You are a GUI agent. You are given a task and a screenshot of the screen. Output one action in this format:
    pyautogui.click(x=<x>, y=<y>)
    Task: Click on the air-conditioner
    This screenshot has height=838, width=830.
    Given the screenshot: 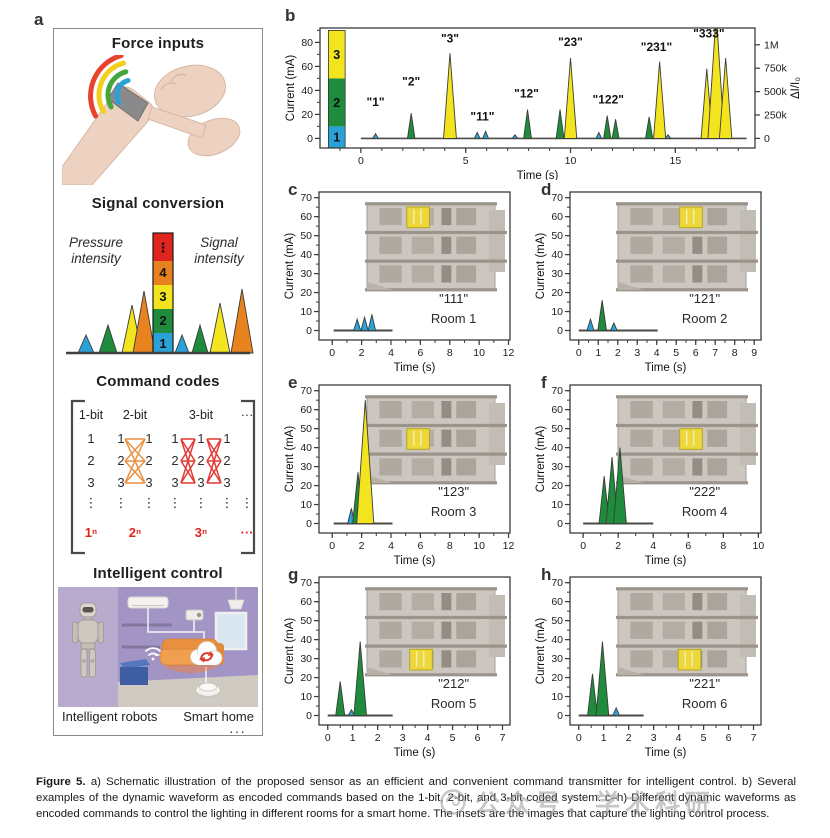 What is the action you would take?
    pyautogui.click(x=148, y=602)
    